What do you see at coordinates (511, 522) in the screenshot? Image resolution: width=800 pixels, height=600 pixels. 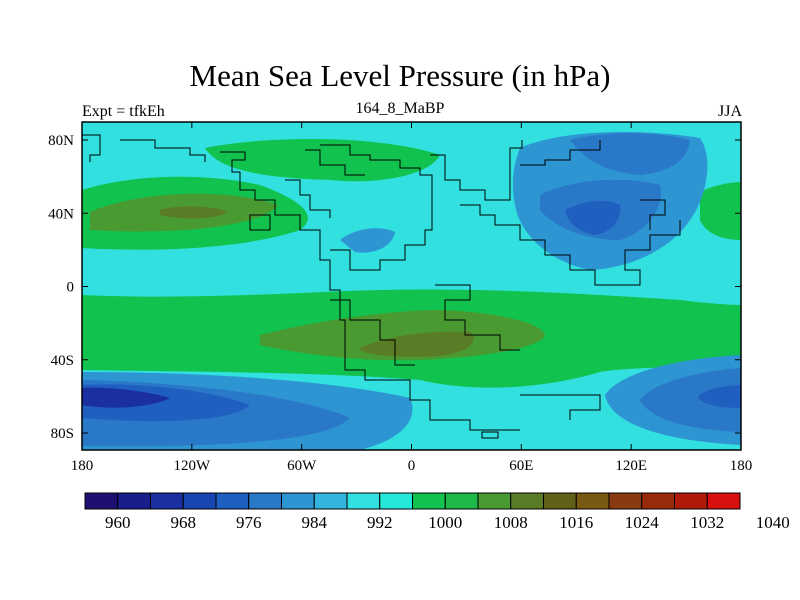 I see `colorbar-label: 1008` at bounding box center [511, 522].